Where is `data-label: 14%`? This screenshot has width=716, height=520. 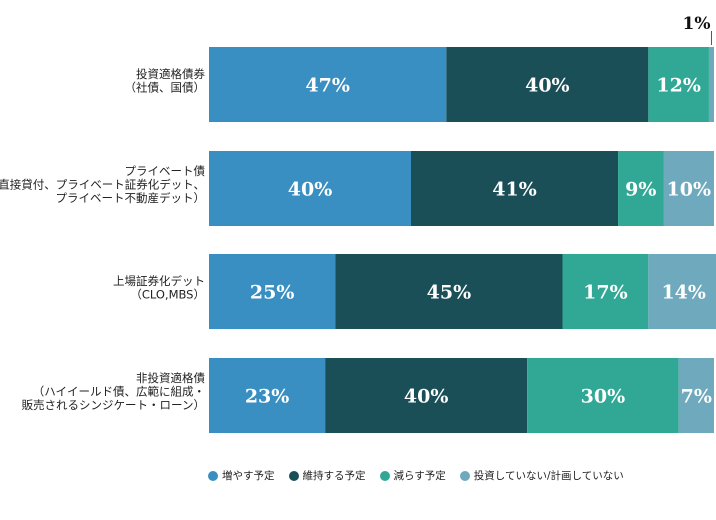 data-label: 14% is located at coordinates (683, 293).